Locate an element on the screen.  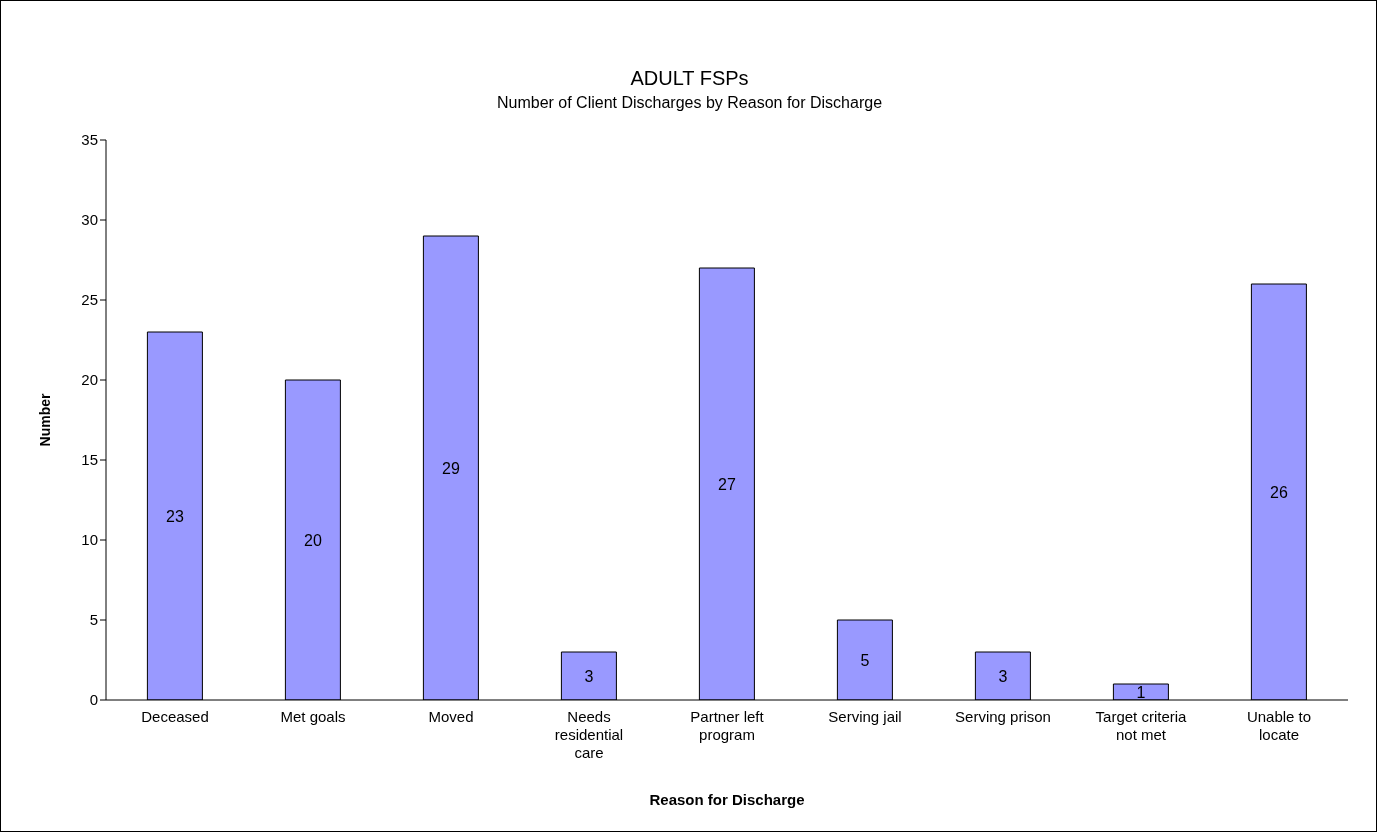
x-tick-label: Met goals is located at coordinates (313, 716).